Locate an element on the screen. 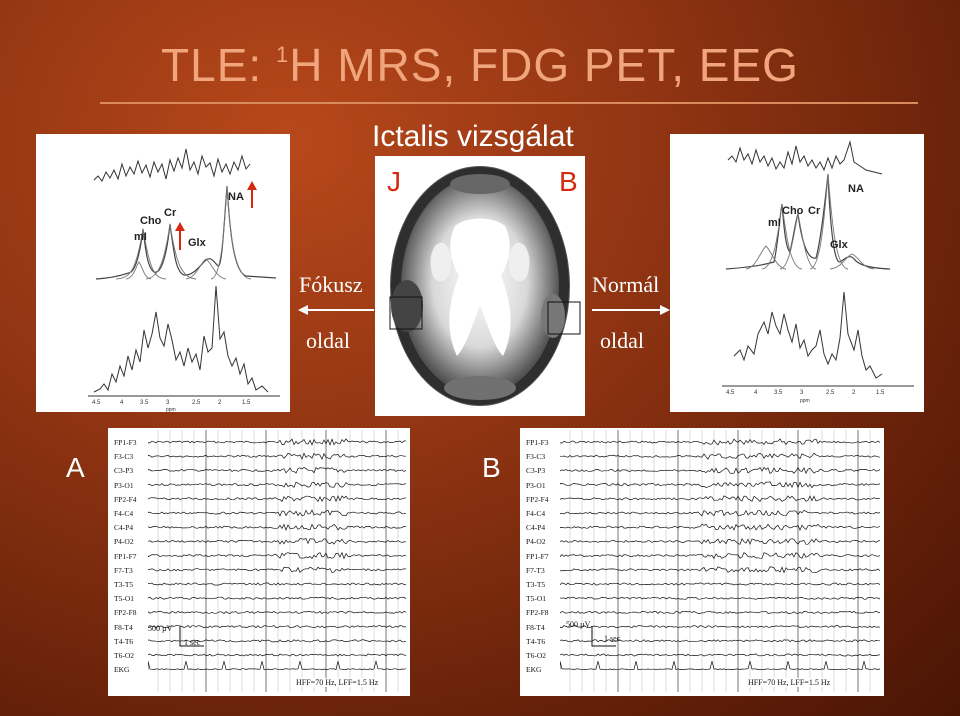 This screenshot has width=960, height=716. mrs-right-ppm-label: ppm is located at coordinates (805, 401).